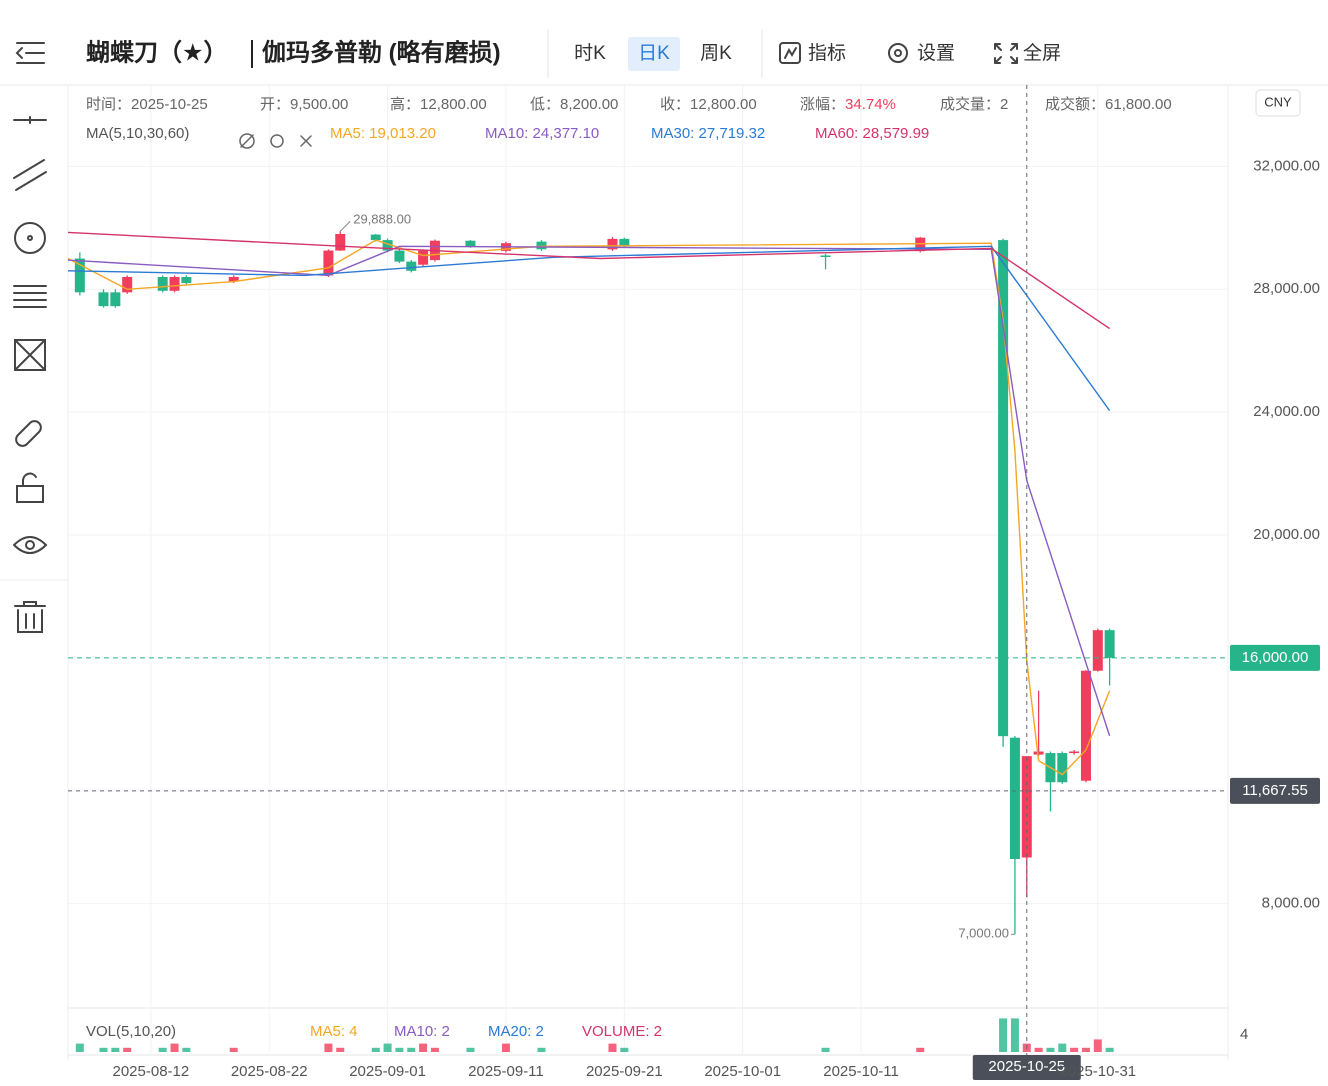 The image size is (1328, 1086). Describe the element at coordinates (970, 104) in the screenshot. I see `info-label: 成交量：` at that location.